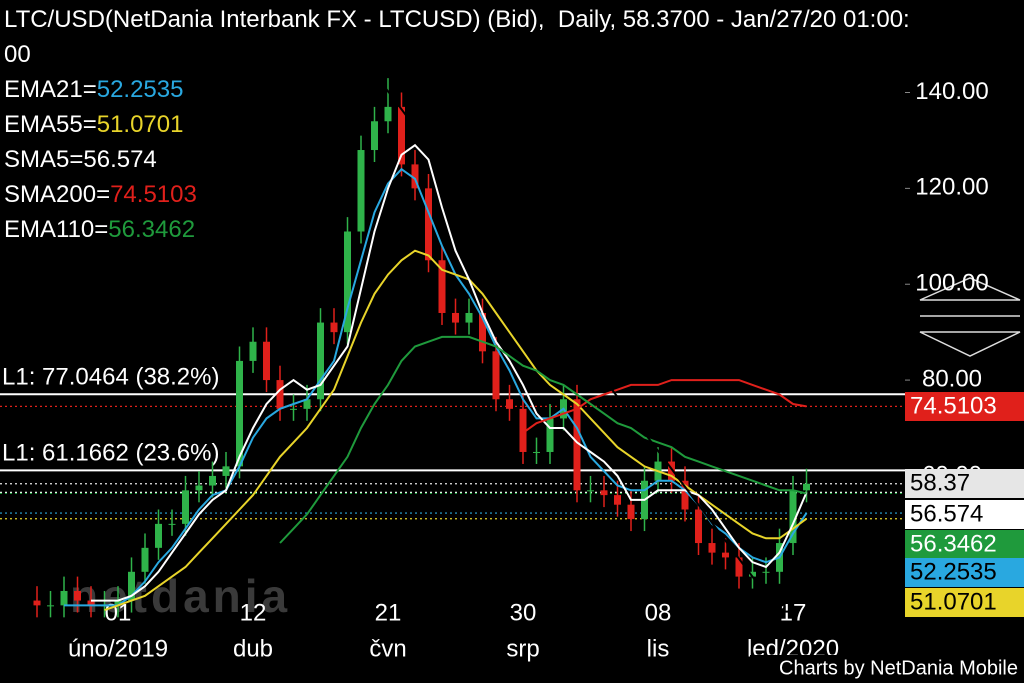 The width and height of the screenshot is (1024, 683). What do you see at coordinates (523, 612) in the screenshot?
I see `x-tick-label: 30` at bounding box center [523, 612].